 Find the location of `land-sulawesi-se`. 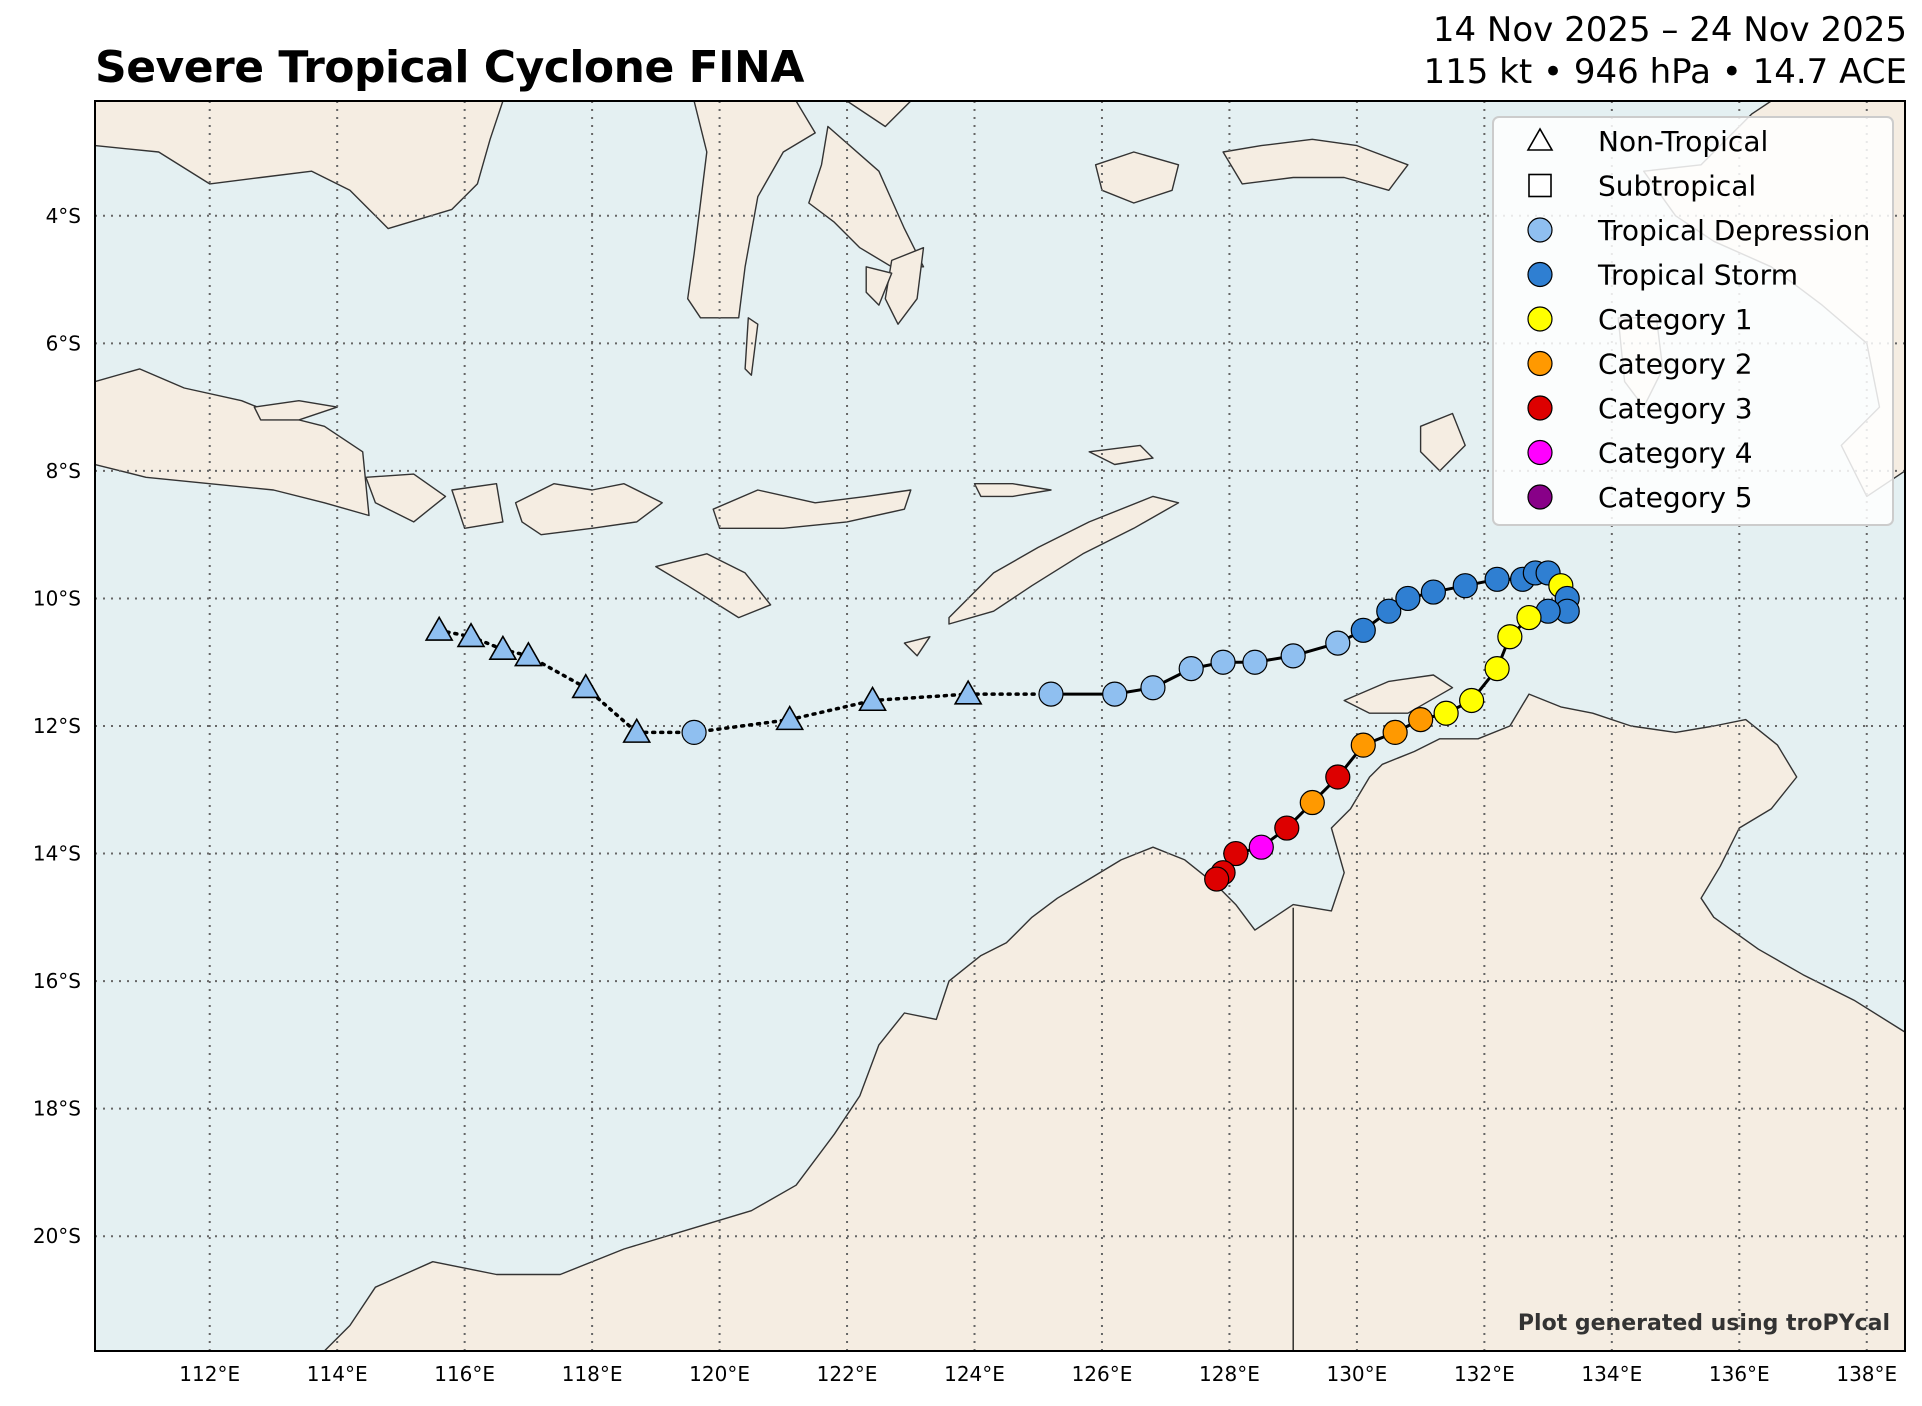

land-sulawesi-se is located at coordinates (866, 196).